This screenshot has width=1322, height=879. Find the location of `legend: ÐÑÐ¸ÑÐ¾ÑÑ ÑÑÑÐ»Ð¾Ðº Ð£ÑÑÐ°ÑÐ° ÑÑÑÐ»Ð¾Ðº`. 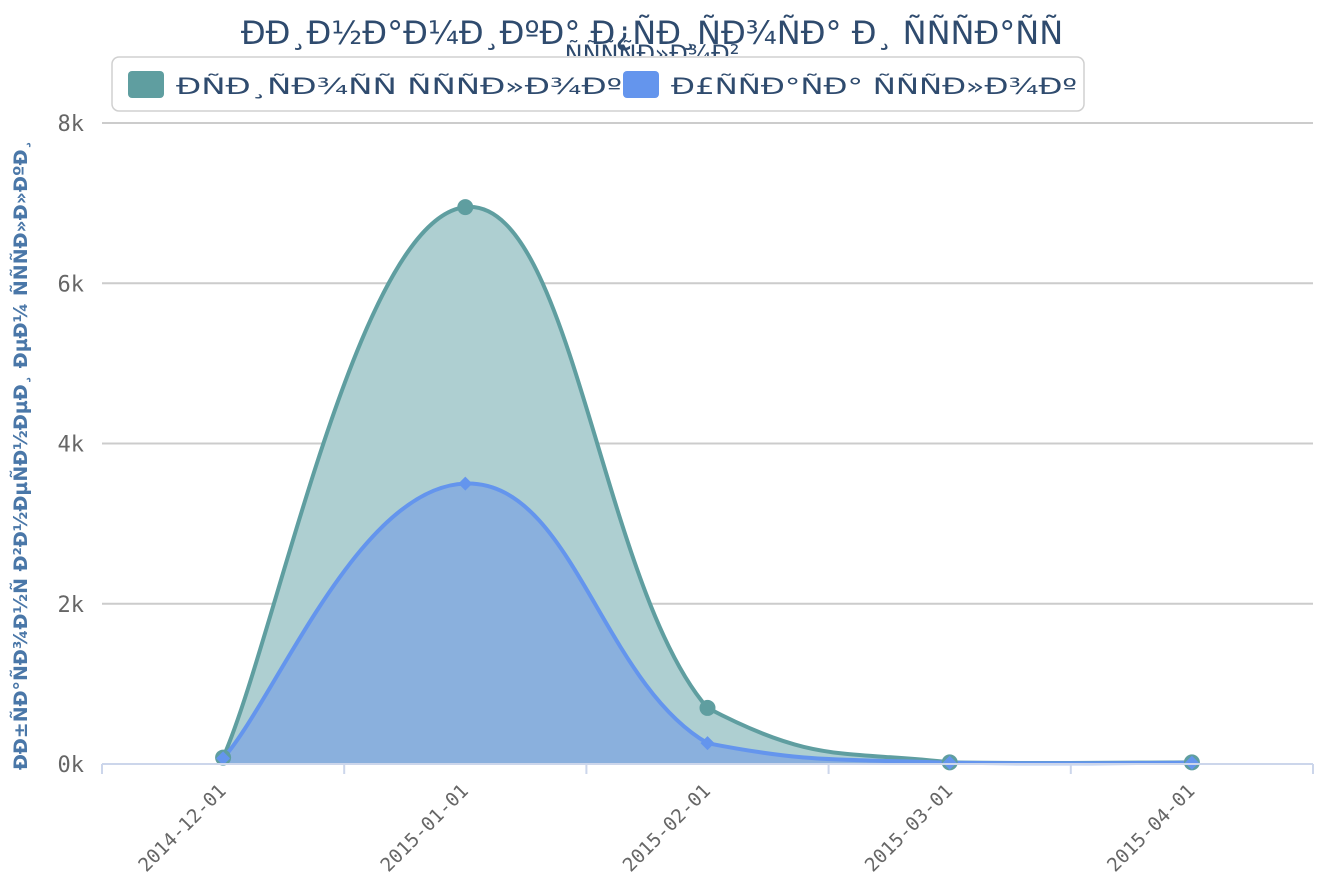

legend: ÐÑÐ¸ÑÐ¾ÑÑ ÑÑÑÐ»Ð¾Ðº Ð£ÑÑÐ°ÑÐ° ÑÑÑÐ»Ð¾Ðº is located at coordinates (598, 84).